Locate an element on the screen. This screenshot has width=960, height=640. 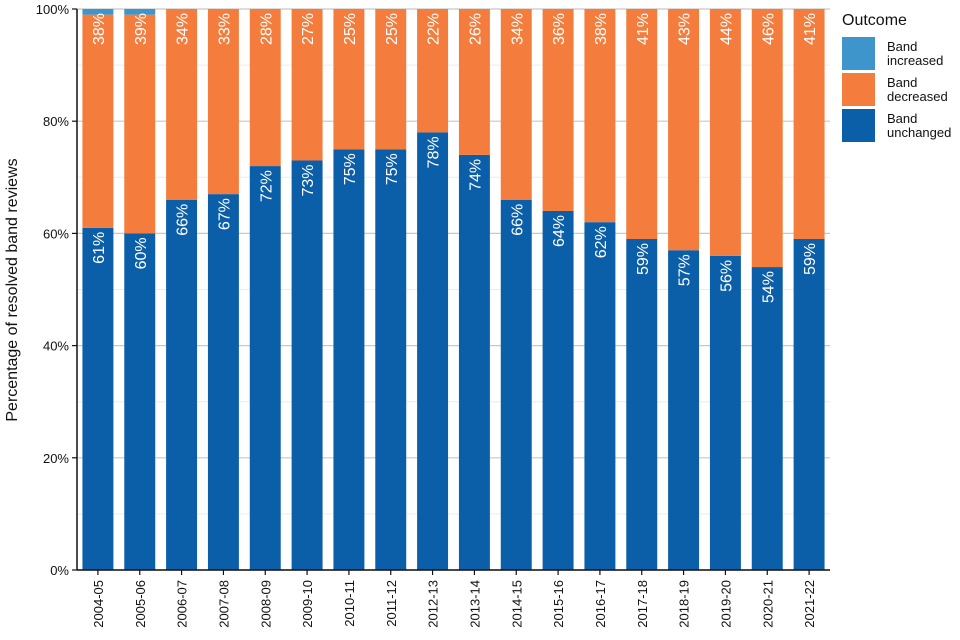
x-tick-label: 2018-19 is located at coordinates (684, 604).